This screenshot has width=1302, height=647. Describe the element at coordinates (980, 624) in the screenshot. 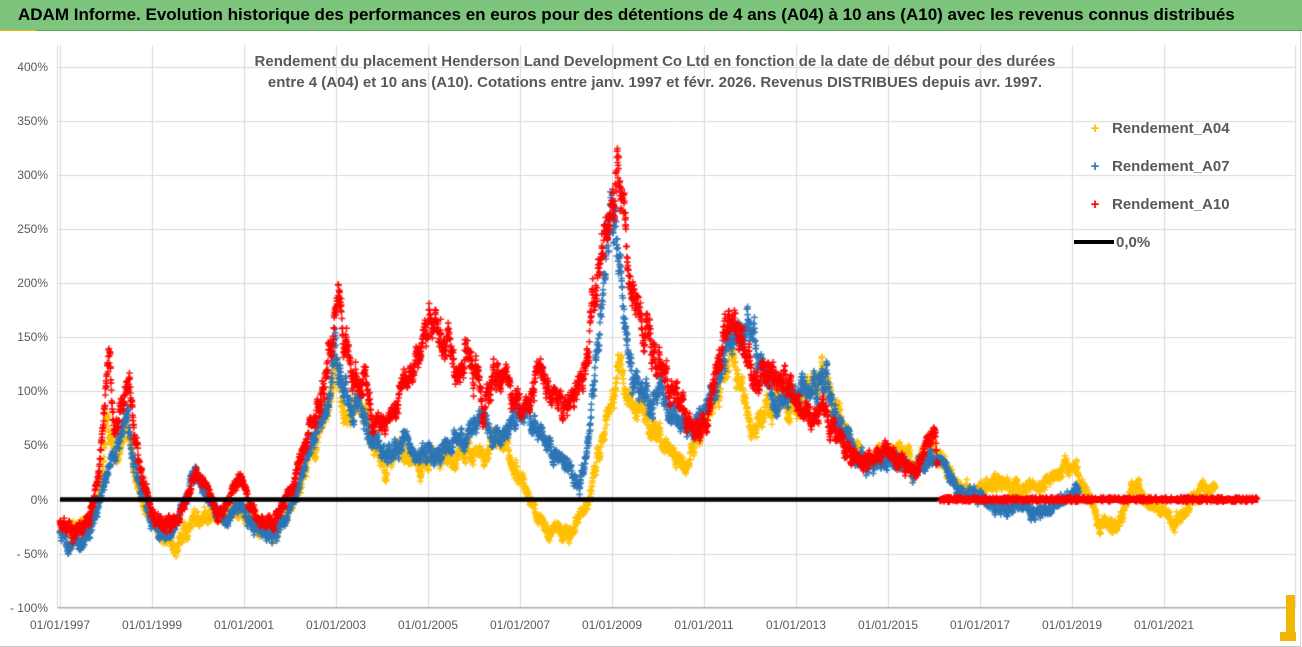

I see `x-tick-label: 01/01/2017` at that location.